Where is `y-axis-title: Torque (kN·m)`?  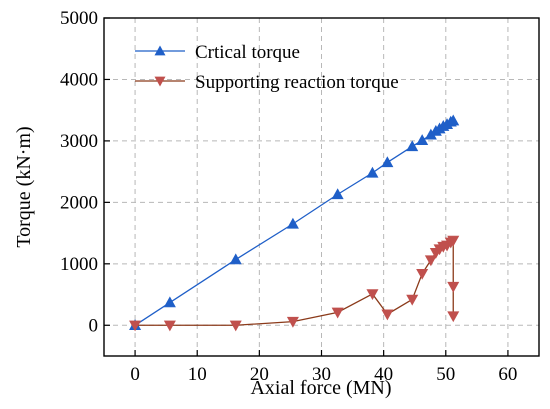
y-axis-title: Torque (kN·m) is located at coordinates (24, 186).